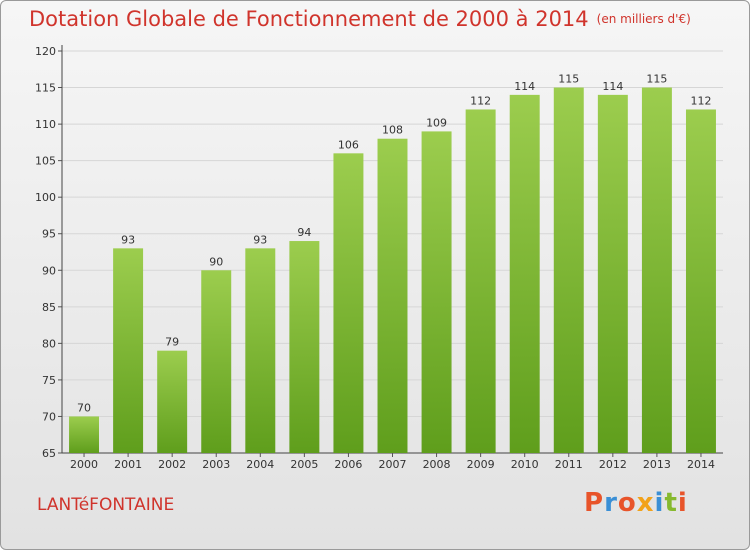 The width and height of the screenshot is (750, 550). What do you see at coordinates (216, 261) in the screenshot?
I see `bar-value-label: 90` at bounding box center [216, 261].